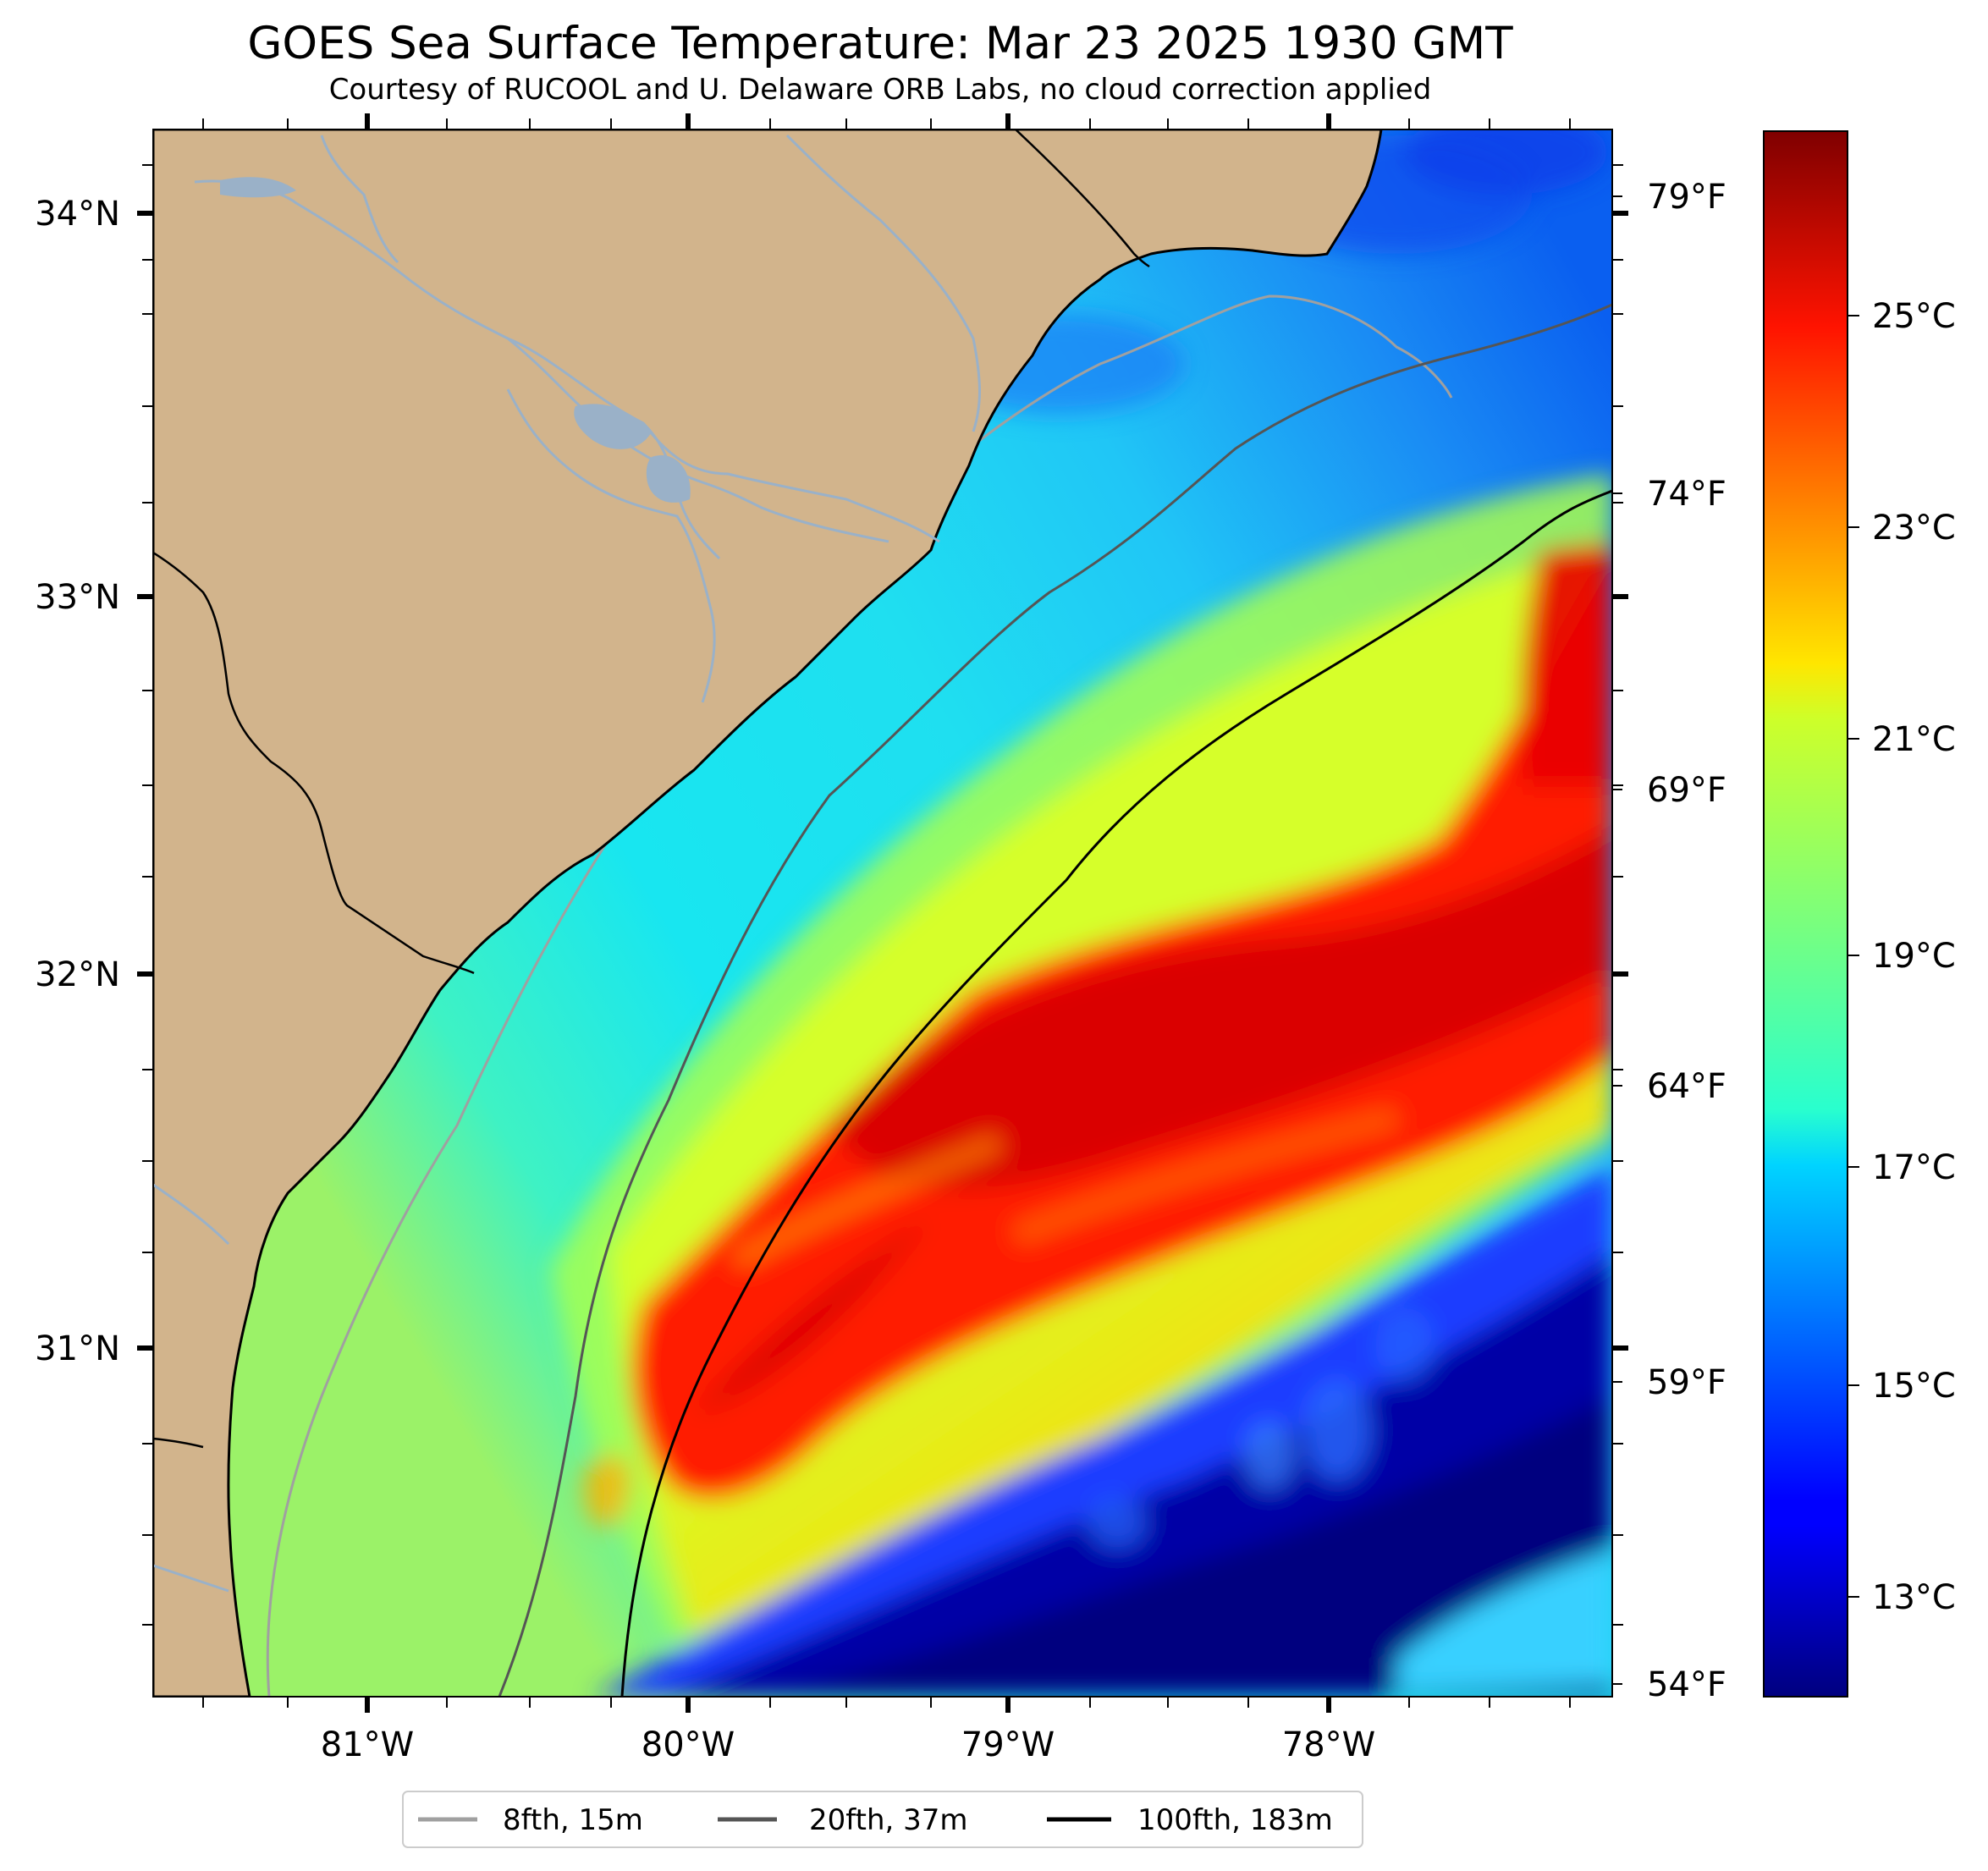  Describe the element at coordinates (688, 1745) in the screenshot. I see `lon-label-80w: 80°W` at that location.